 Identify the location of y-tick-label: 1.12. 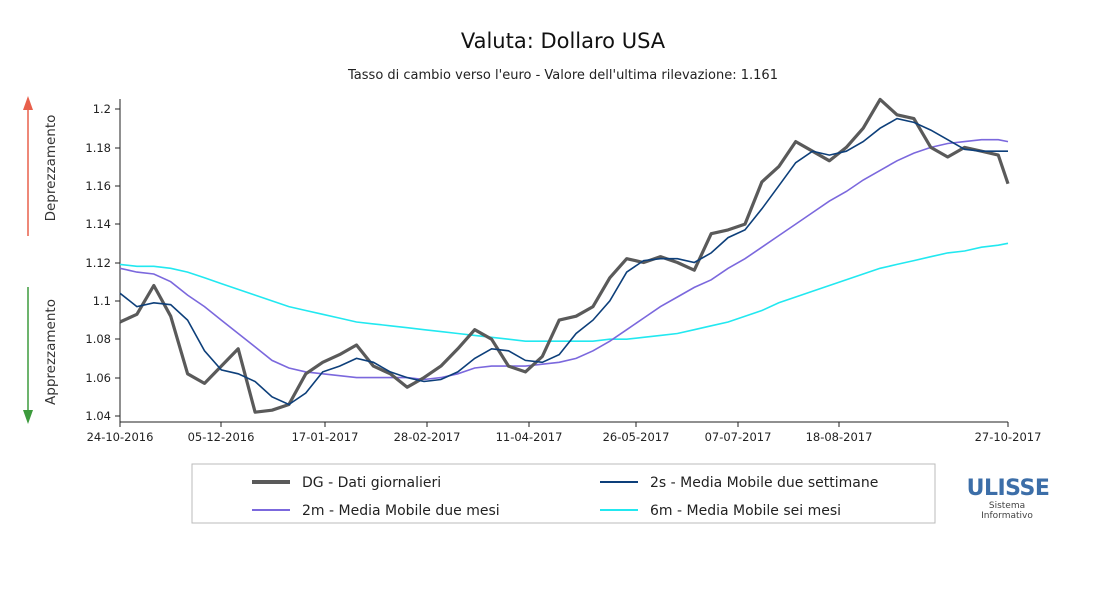
(98, 263).